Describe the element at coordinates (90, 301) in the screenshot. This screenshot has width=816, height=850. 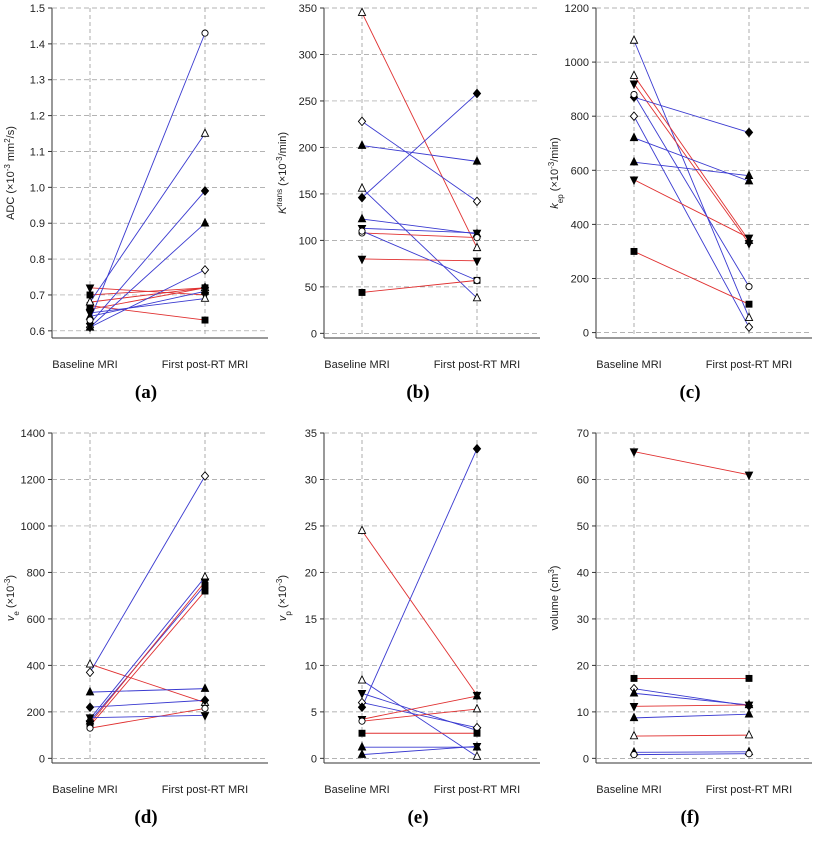
I see `series-11-baseline-point` at that location.